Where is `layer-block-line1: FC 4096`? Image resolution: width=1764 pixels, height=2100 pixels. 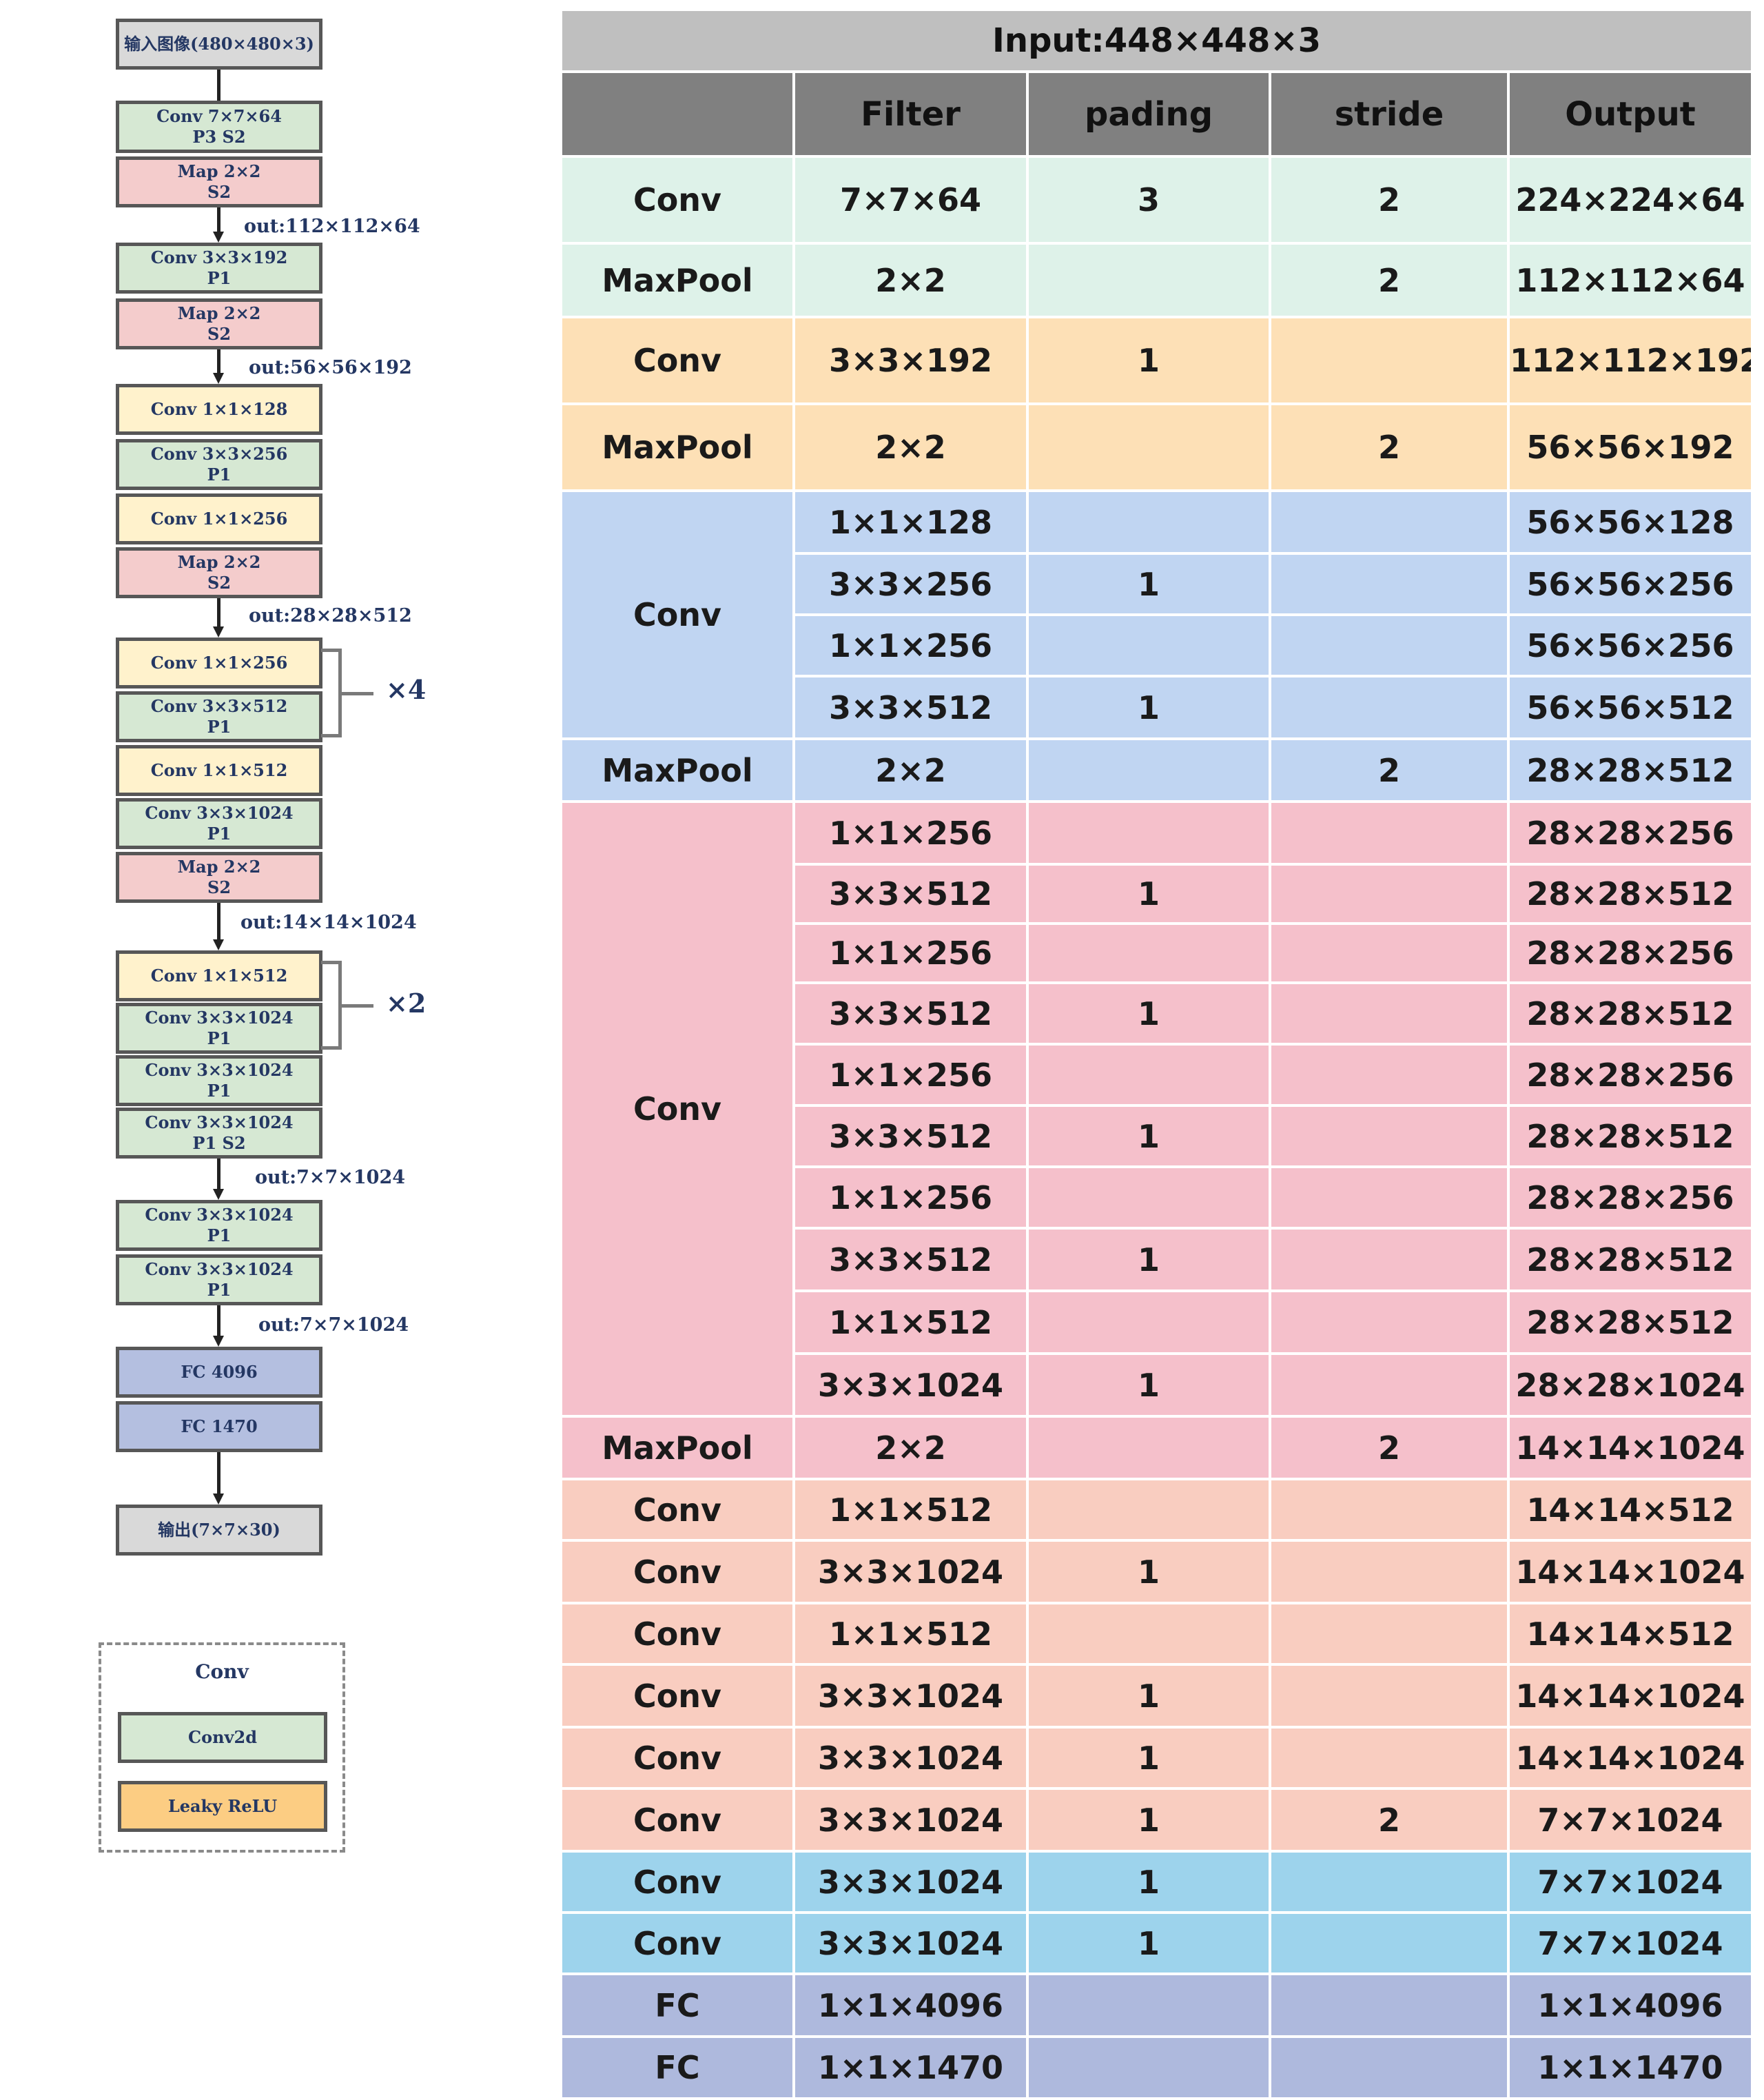 layer-block-line1: FC 4096 is located at coordinates (219, 1372).